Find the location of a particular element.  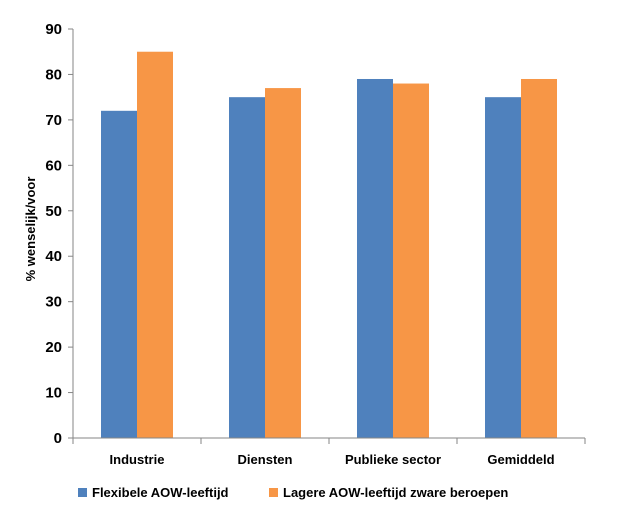

y-tick-label: 30 is located at coordinates (53, 302).